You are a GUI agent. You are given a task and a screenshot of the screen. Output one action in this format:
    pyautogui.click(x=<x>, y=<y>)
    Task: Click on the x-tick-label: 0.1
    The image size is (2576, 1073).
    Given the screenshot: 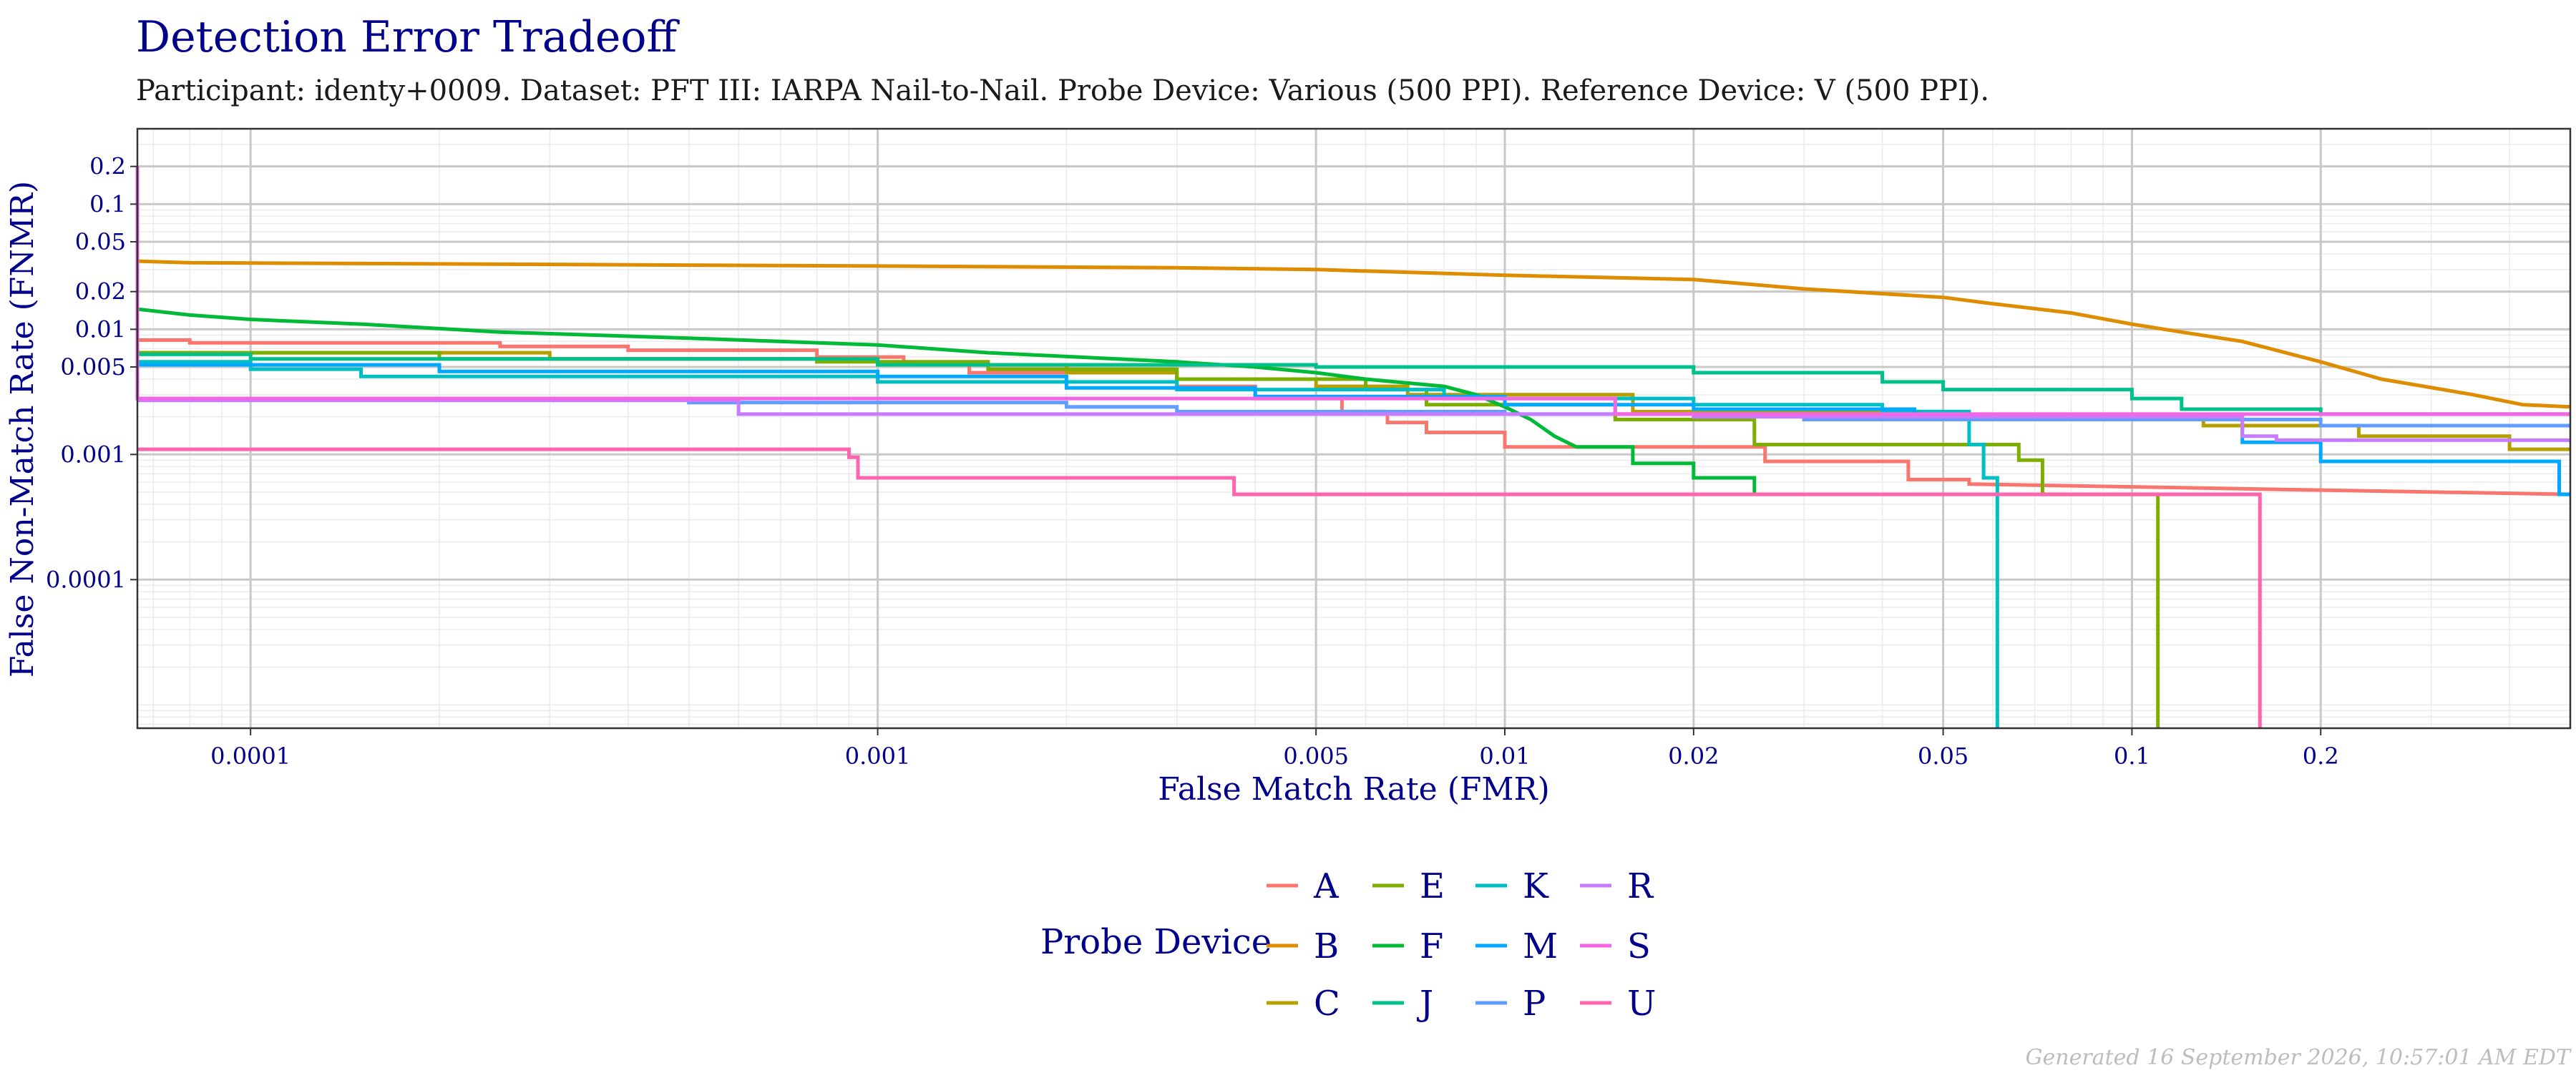 What is the action you would take?
    pyautogui.click(x=2132, y=756)
    